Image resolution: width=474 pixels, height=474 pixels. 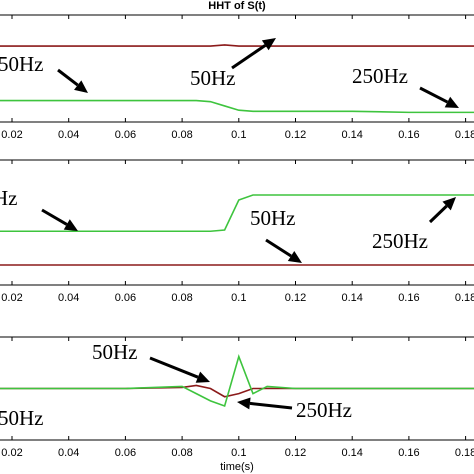 What do you see at coordinates (237, 467) in the screenshot?
I see `x-axis-label: time(s)` at bounding box center [237, 467].